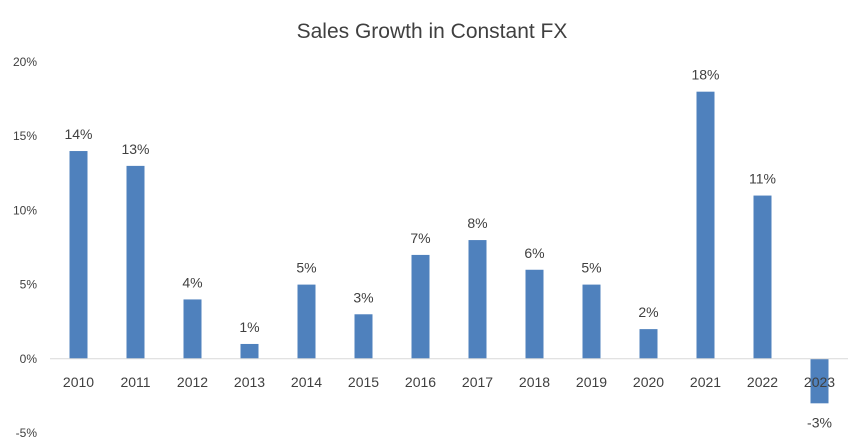 Image resolution: width=852 pixels, height=441 pixels. Describe the element at coordinates (432, 31) in the screenshot. I see `chart-title: Sales Growth in Constant FX` at that location.